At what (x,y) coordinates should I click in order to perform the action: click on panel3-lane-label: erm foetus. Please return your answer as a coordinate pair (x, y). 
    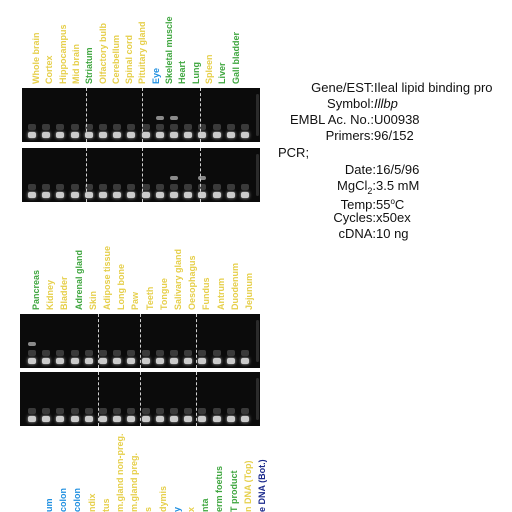
    Looking at the image, I should click on (219, 488).